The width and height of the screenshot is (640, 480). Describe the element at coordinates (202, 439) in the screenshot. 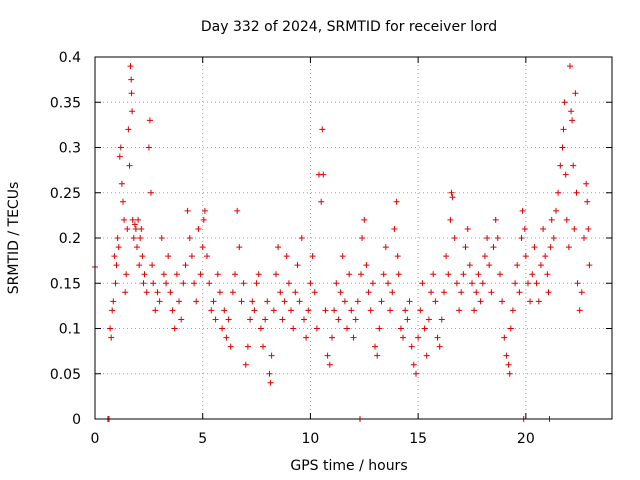

I see `x-tick-label: 5` at that location.